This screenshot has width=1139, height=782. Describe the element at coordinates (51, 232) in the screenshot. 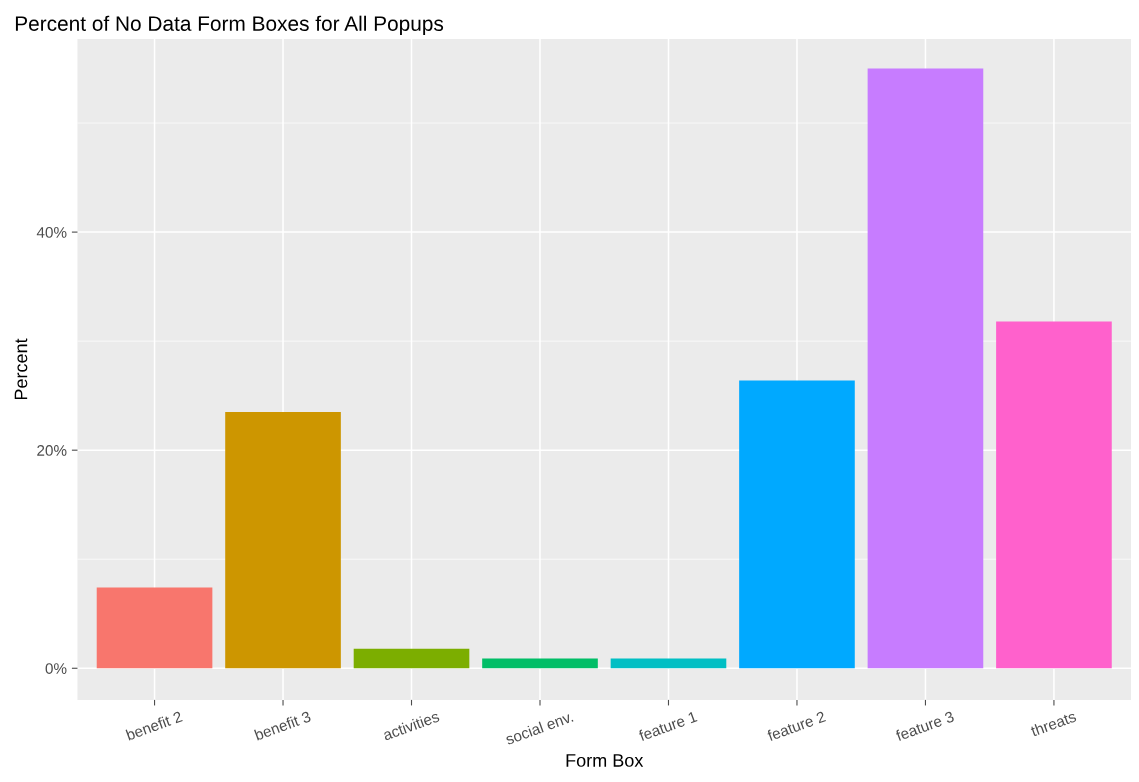

I see `y-tick-label: 40%` at that location.